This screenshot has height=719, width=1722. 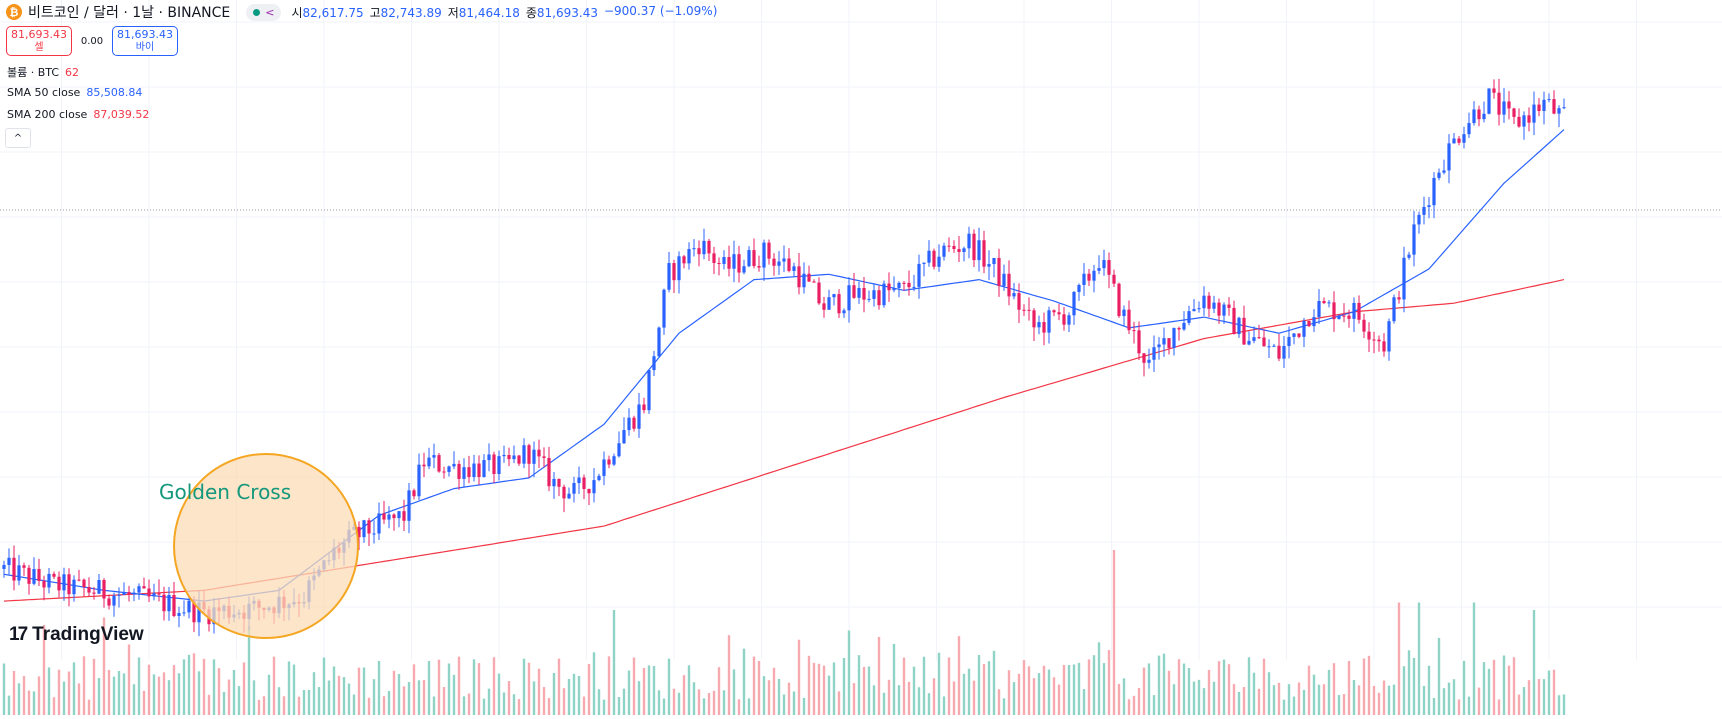 What do you see at coordinates (297, 12) in the screenshot?
I see `open-label: 시` at bounding box center [297, 12].